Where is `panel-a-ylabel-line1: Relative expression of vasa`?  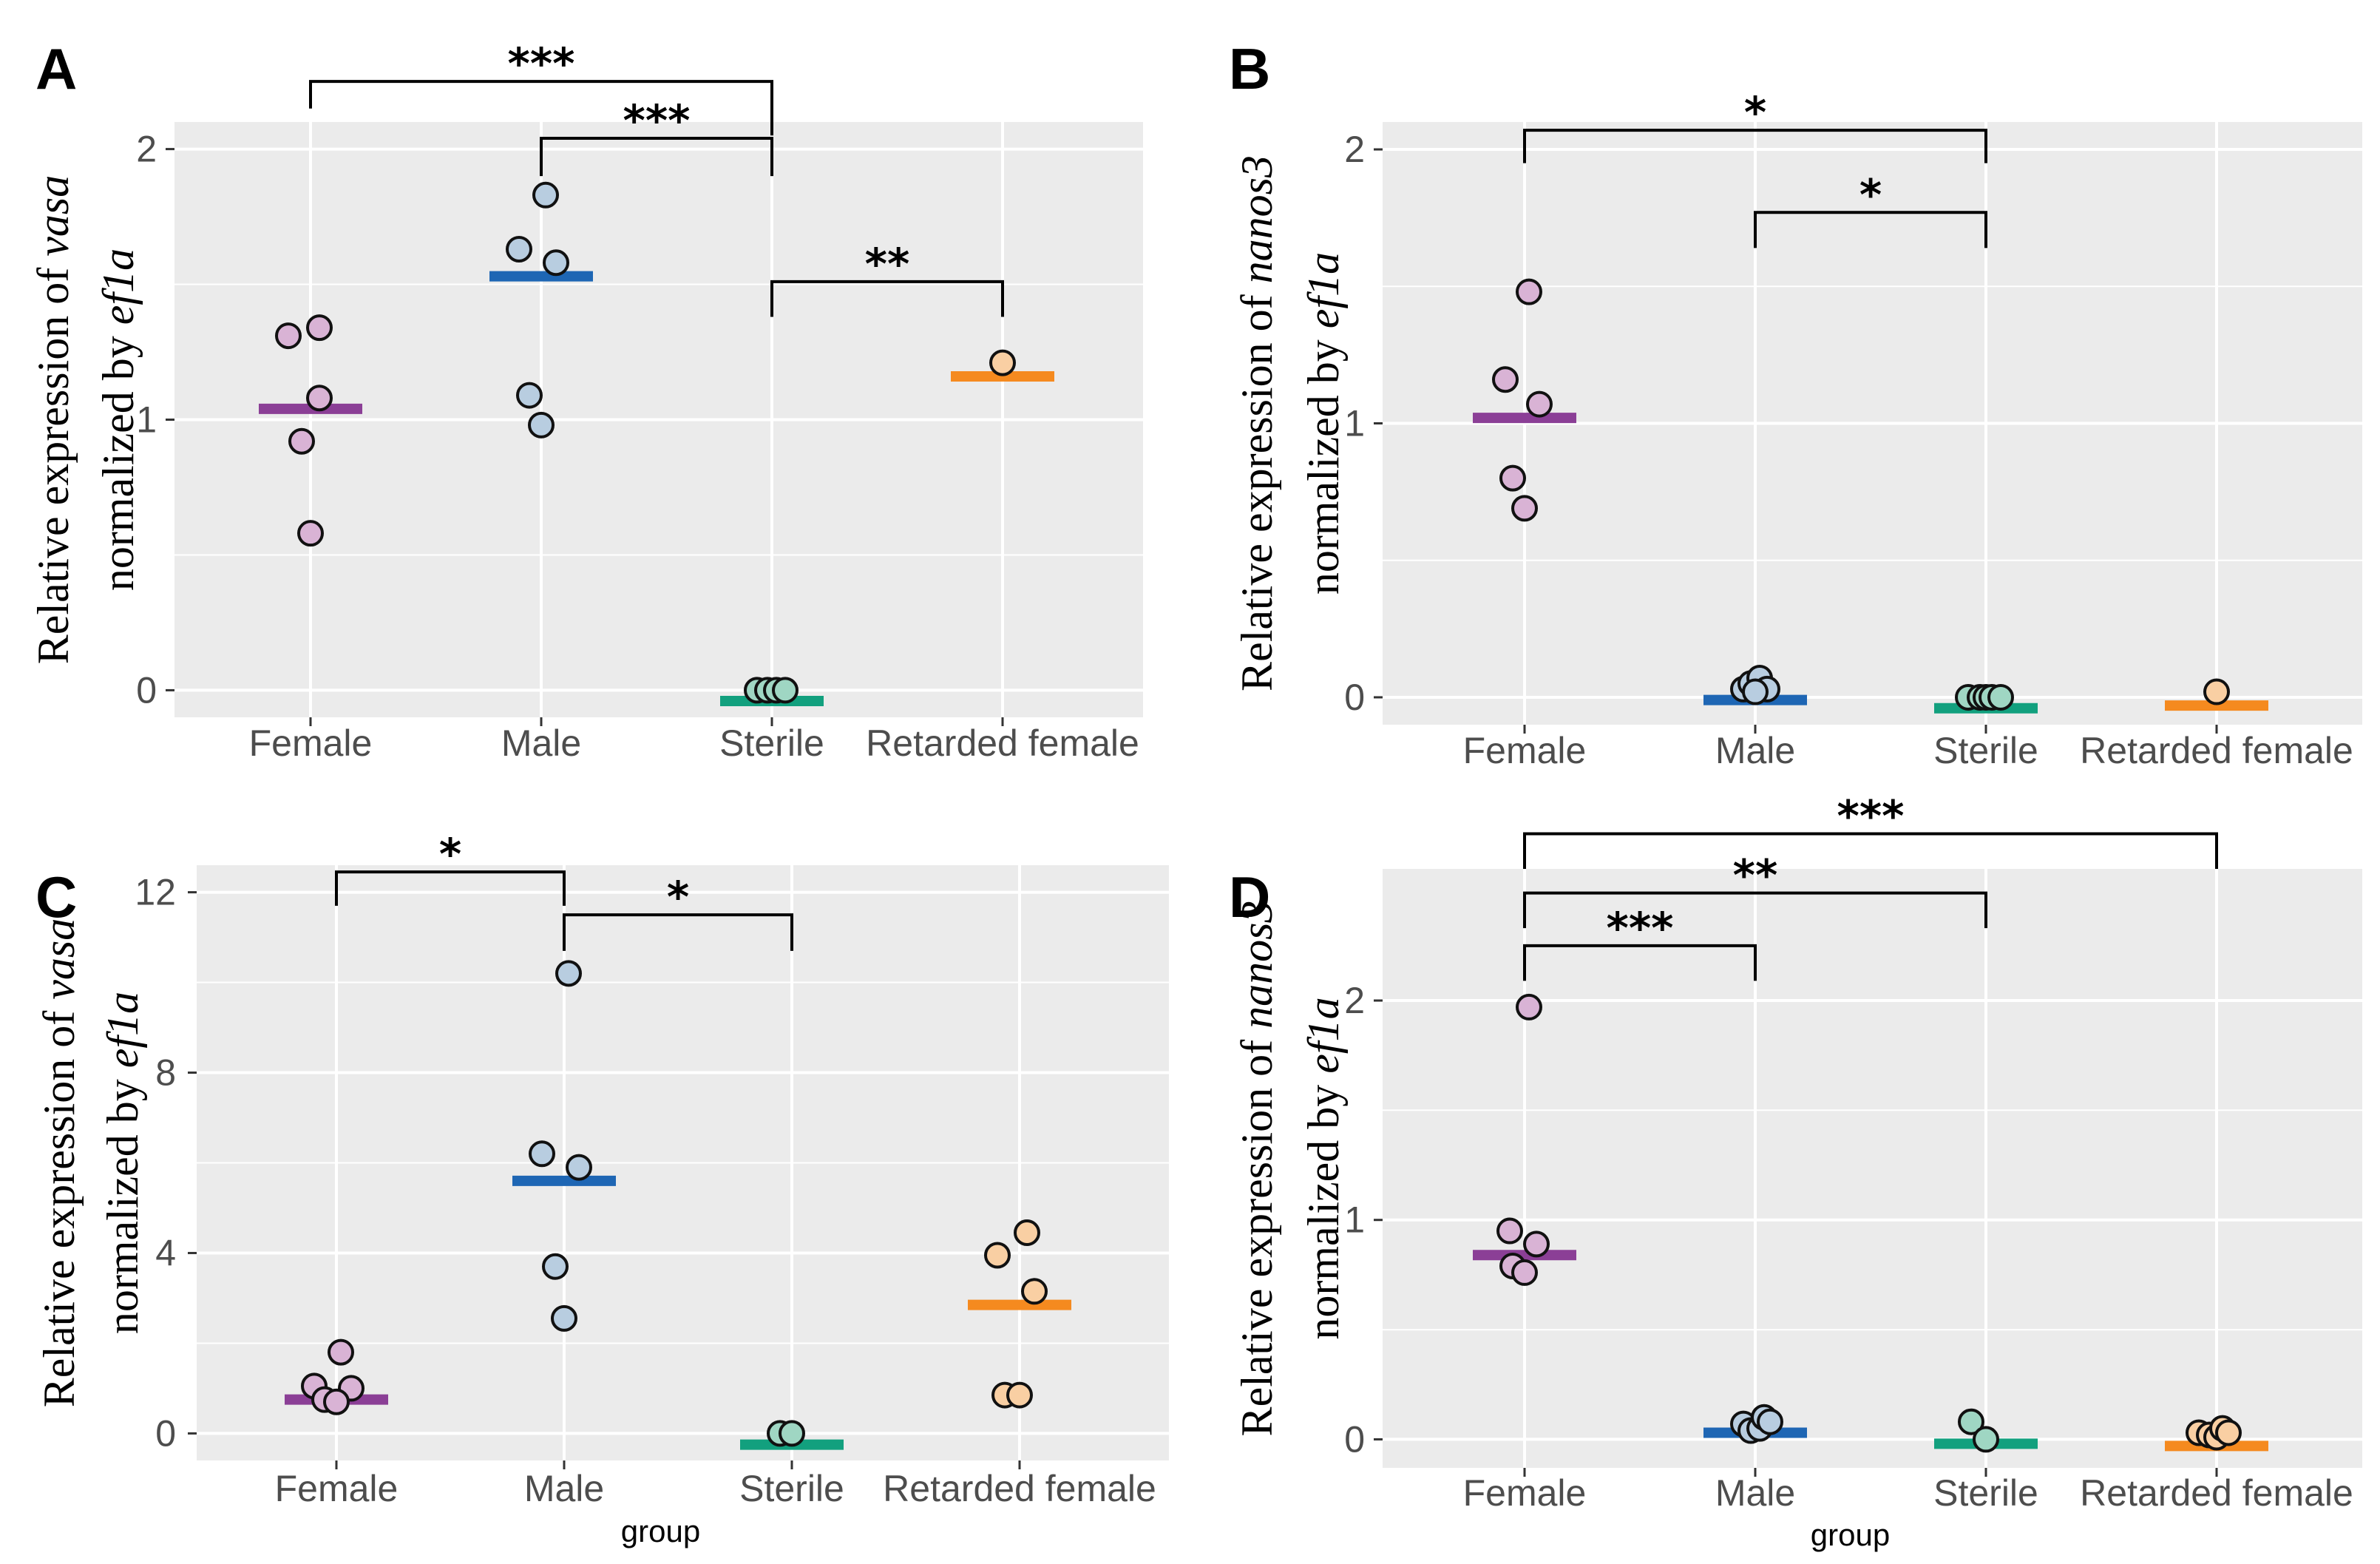
panel-a-ylabel-line1: Relative expression of vasa is located at coordinates (54, 420).